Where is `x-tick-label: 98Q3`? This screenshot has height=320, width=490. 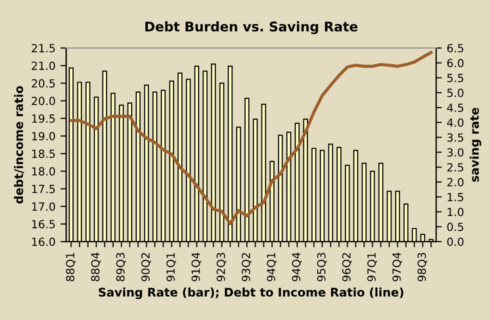 x-tick-label: 98Q3 is located at coordinates (423, 267).